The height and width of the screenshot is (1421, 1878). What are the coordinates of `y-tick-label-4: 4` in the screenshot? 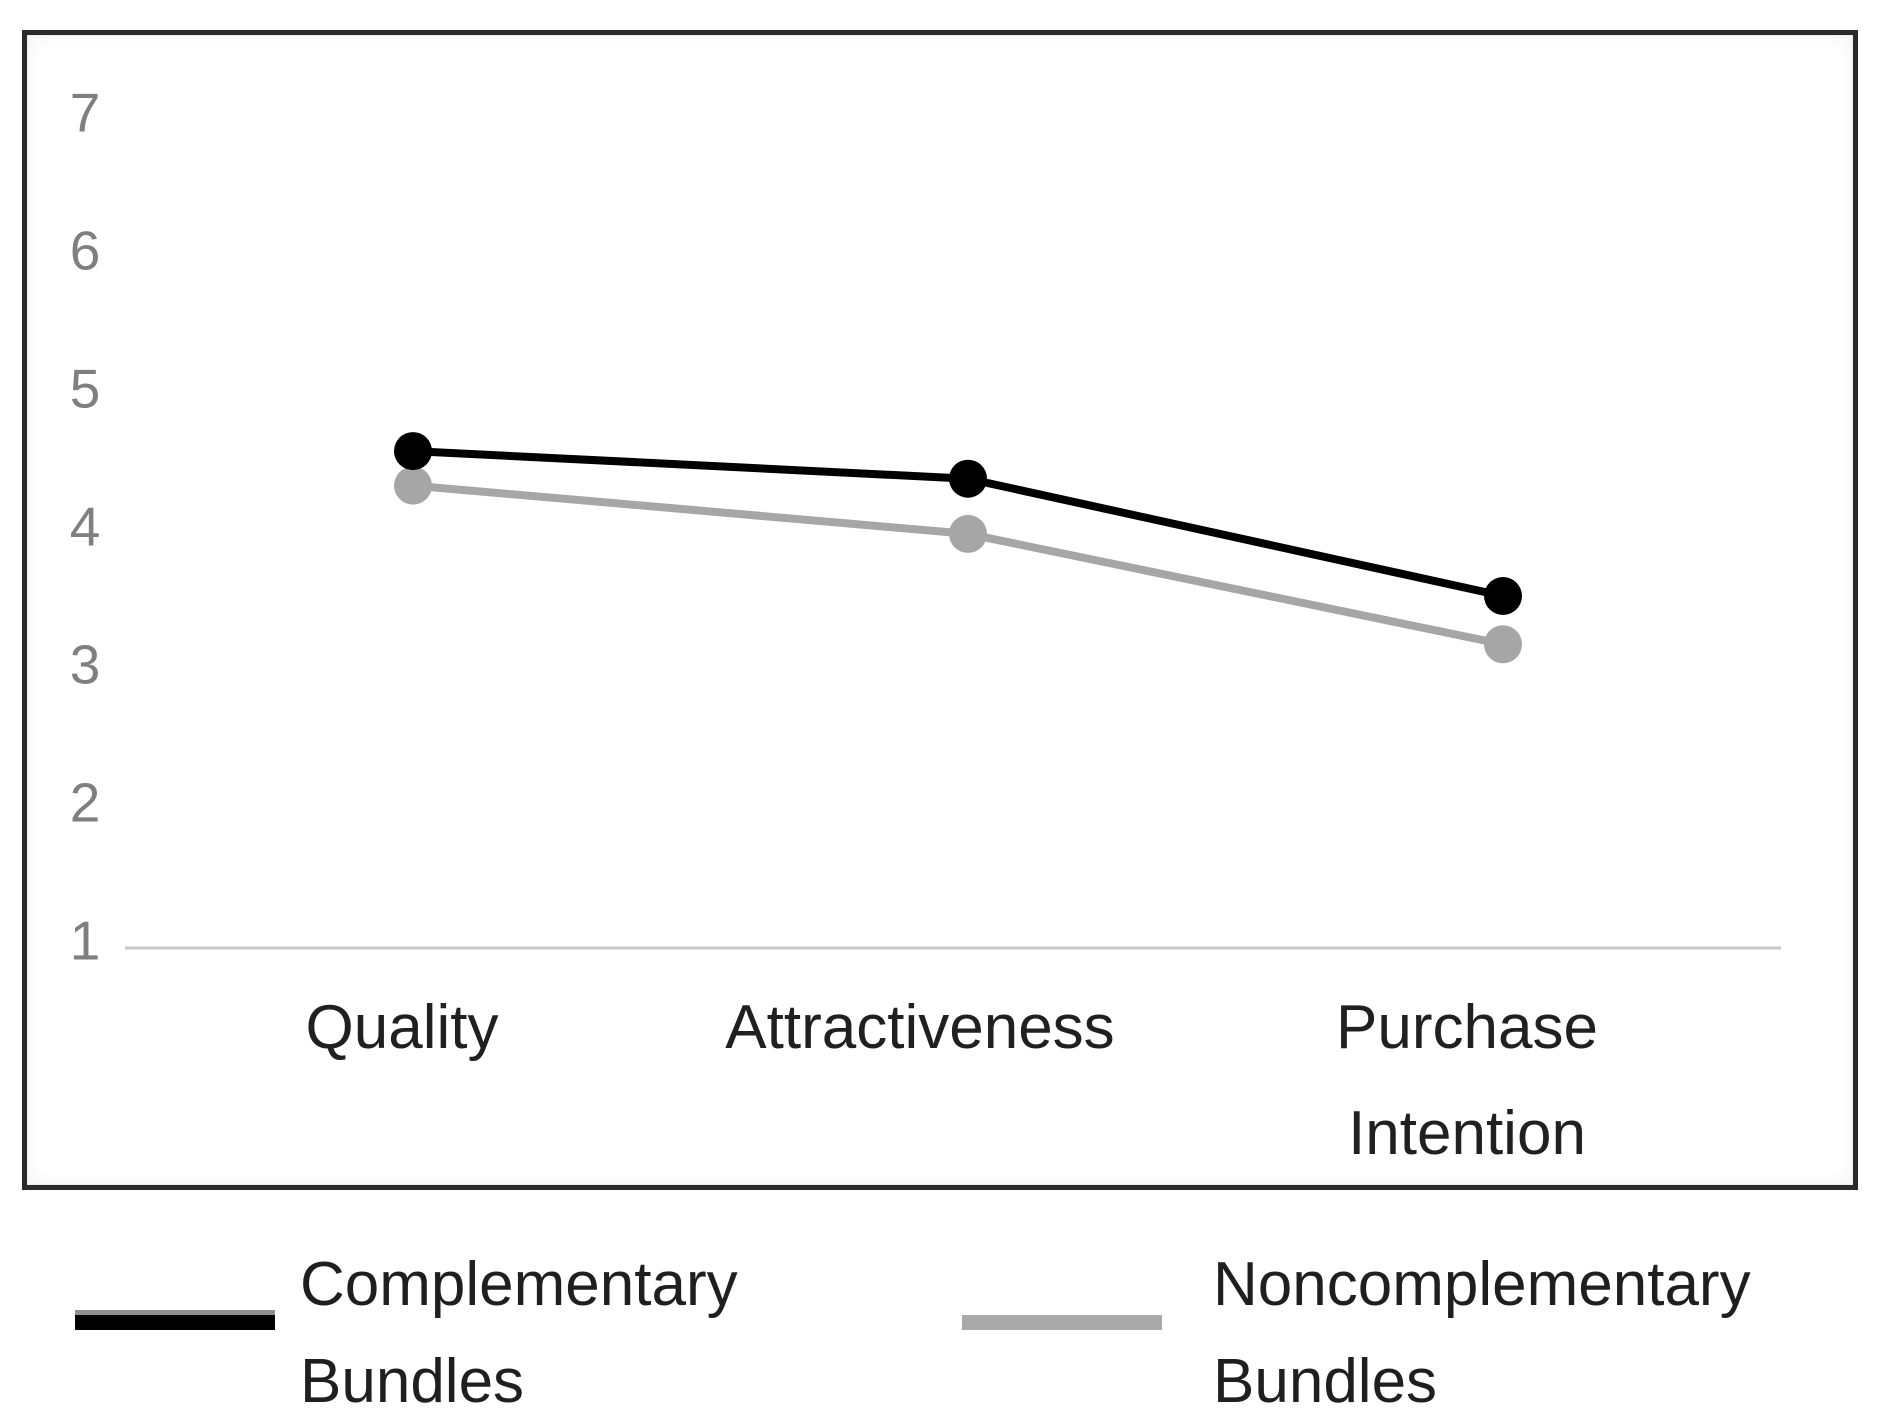 It's located at (85, 526).